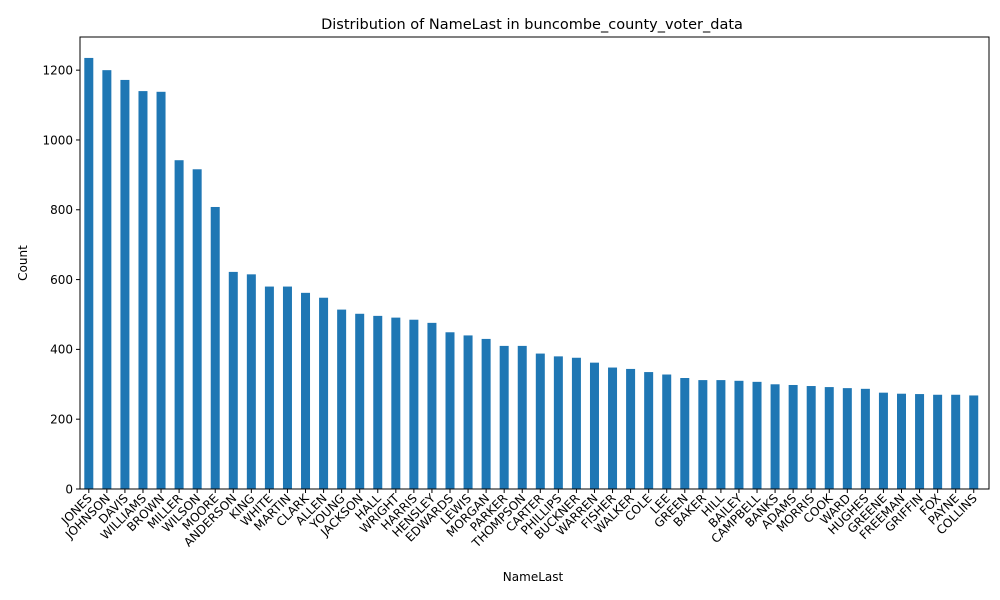 The image size is (1000, 600). I want to click on bar-phillips, so click(558, 422).